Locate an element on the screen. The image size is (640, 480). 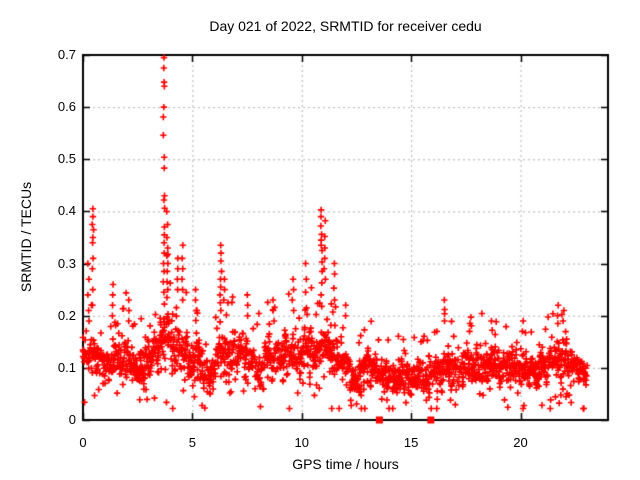
y-tick-label: 0.1 is located at coordinates (66, 367).